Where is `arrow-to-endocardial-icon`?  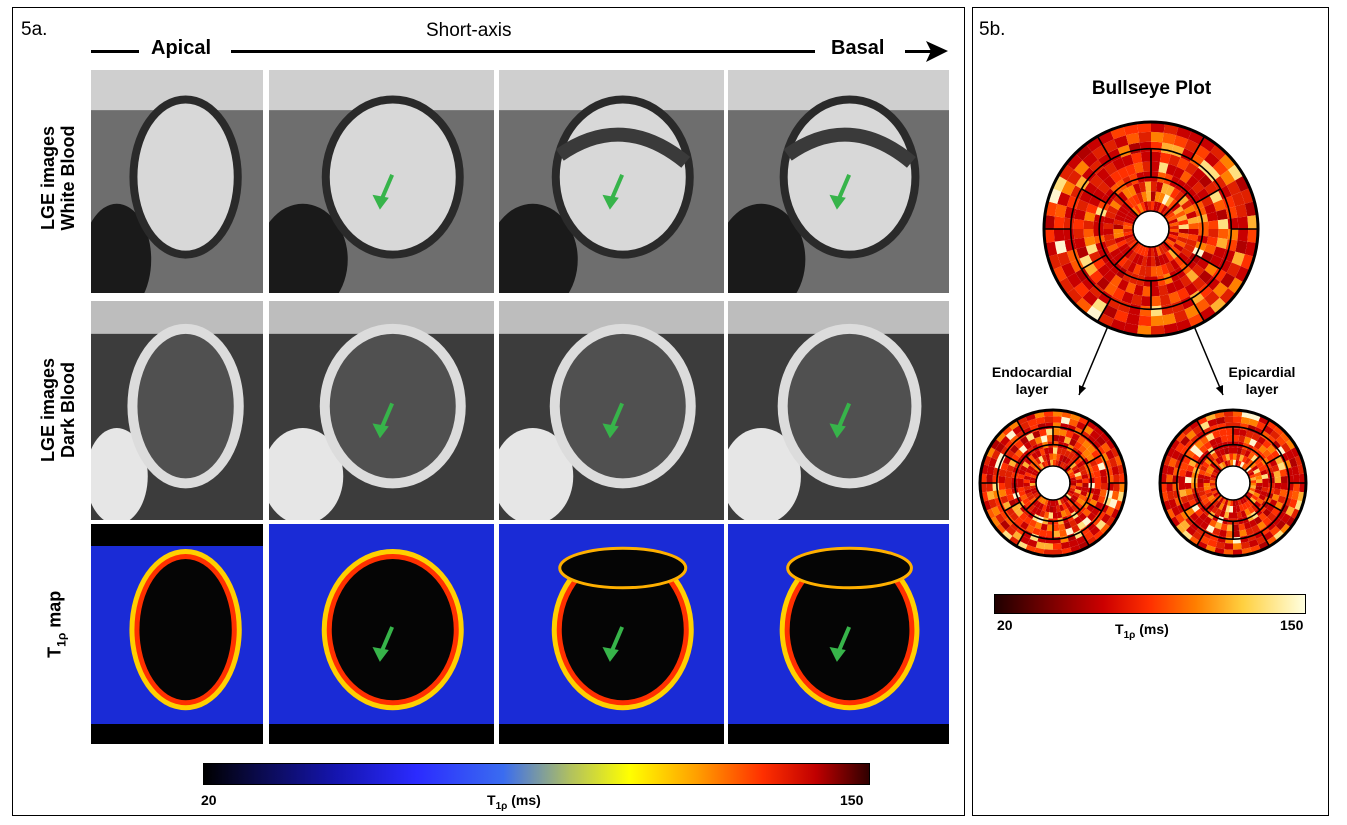
arrow-to-endocardial-icon is located at coordinates (1093, 360).